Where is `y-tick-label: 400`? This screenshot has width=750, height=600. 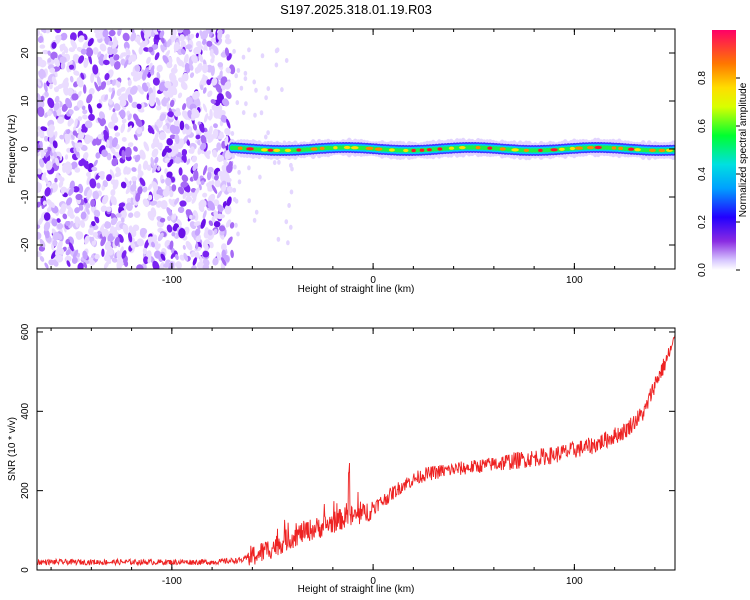 y-tick-label: 400 is located at coordinates (25, 411).